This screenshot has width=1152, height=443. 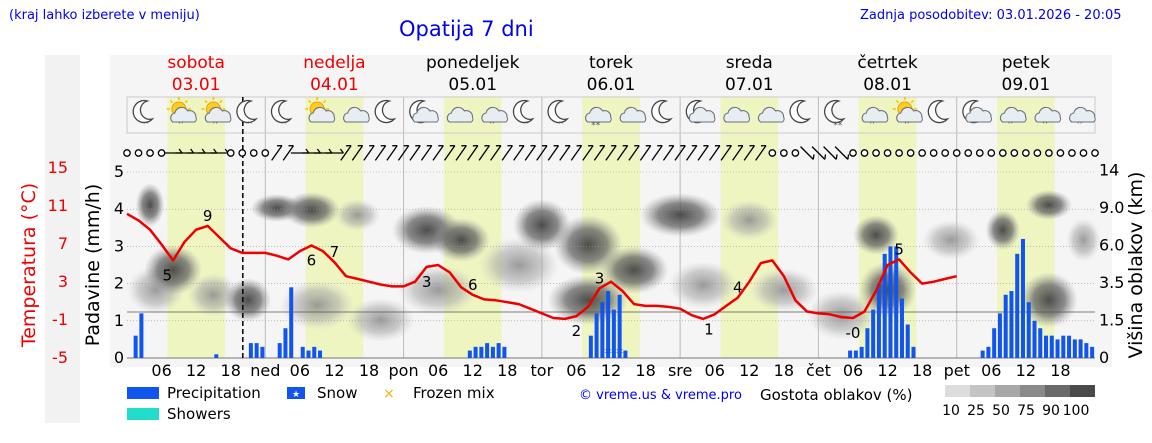 What do you see at coordinates (1111, 320) in the screenshot?
I see `cloud-height-tick: 1.5` at bounding box center [1111, 320].